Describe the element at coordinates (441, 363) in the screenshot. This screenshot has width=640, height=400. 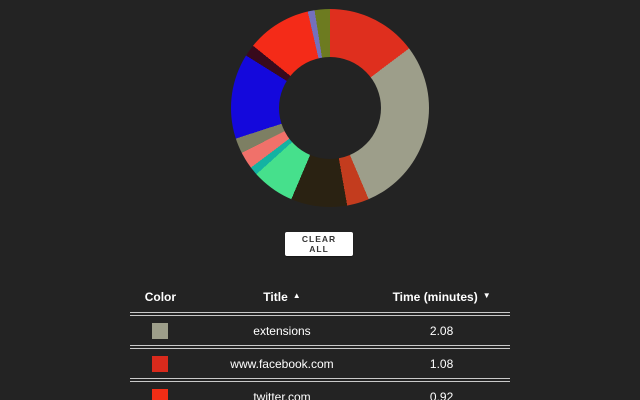
I see `site-time: 1.08` at that location.